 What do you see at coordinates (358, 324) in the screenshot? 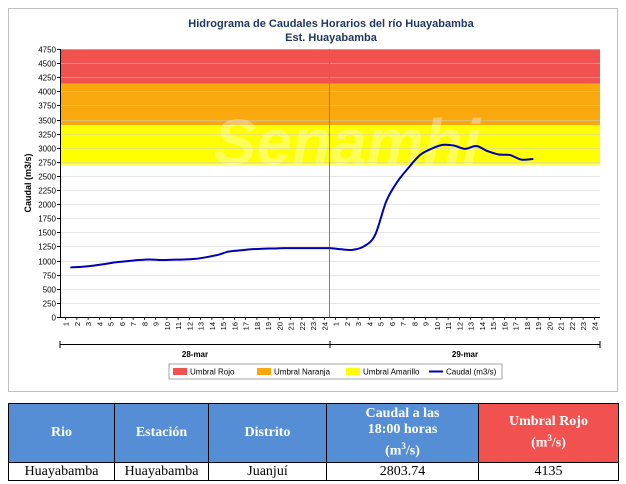
I see `x-tick-label-26: 3` at bounding box center [358, 324].